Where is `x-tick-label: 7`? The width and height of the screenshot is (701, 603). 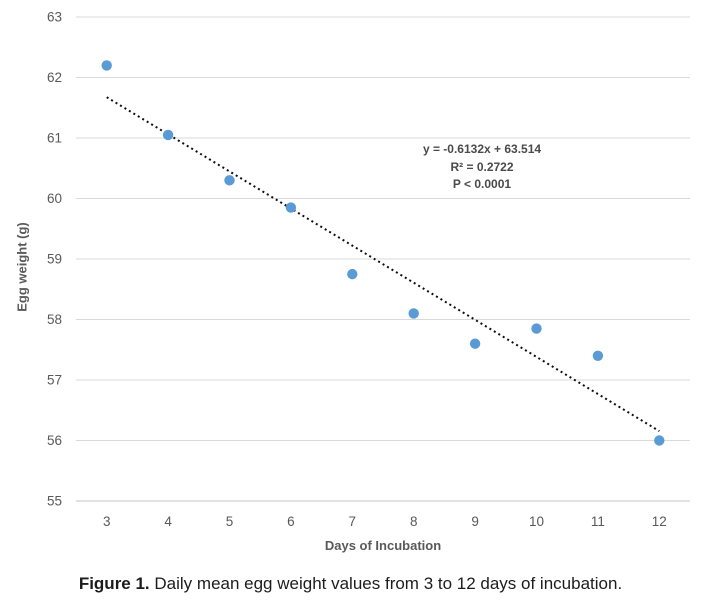 x-tick-label: 7 is located at coordinates (353, 521).